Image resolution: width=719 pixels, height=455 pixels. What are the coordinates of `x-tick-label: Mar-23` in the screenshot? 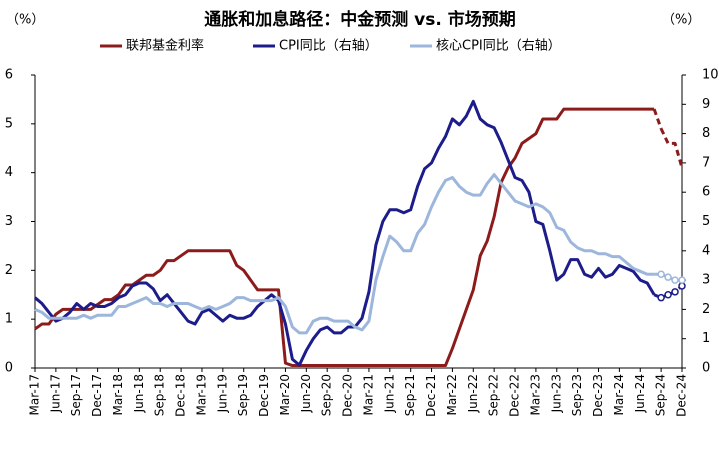 It's located at (535, 394).